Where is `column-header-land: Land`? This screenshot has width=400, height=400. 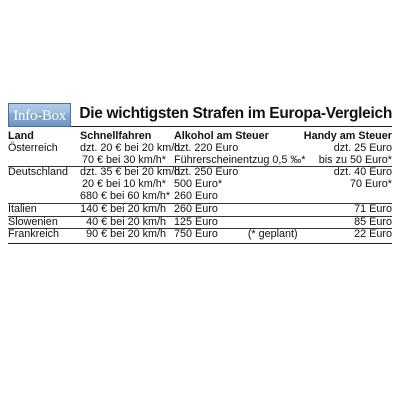
column-header-land: Land is located at coordinates (21, 136).